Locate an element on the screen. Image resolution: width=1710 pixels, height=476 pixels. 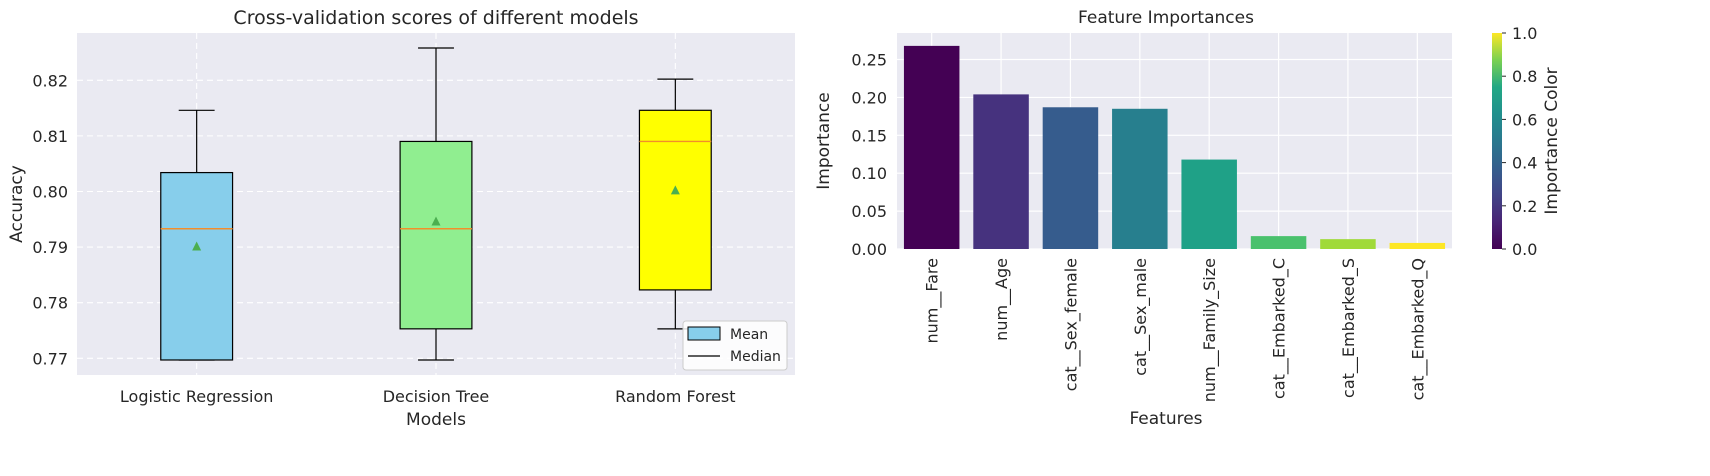
boxplot-x-tick-label: Logistic Regression is located at coordinates (196, 396).